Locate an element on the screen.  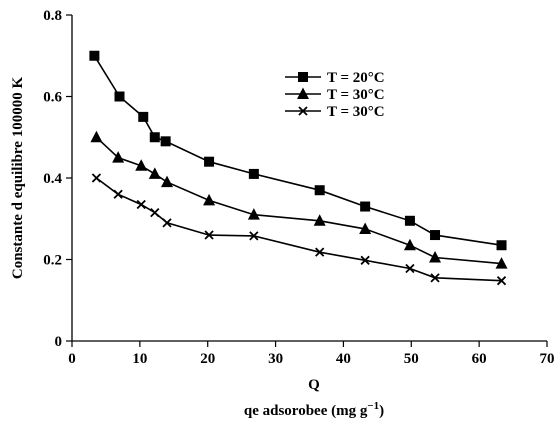
x-axis-title-end: ) is located at coordinates (381, 411).